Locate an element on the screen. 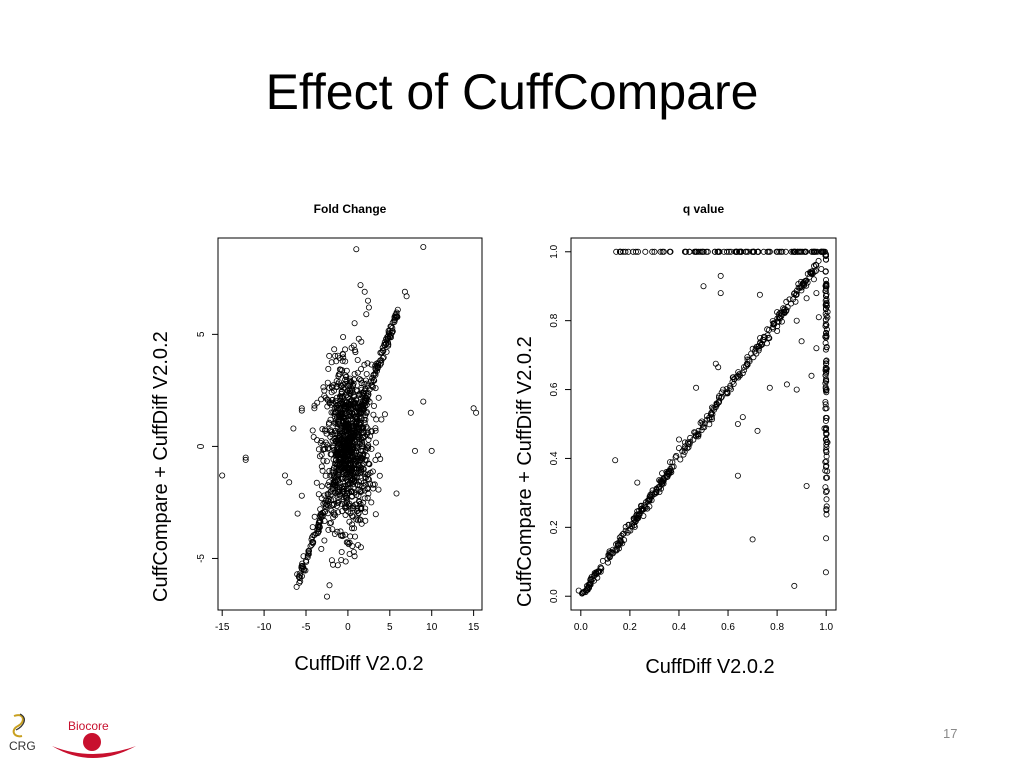 Image resolution: width=1024 pixels, height=768 pixels. y-tick-label-1-4: 0.8 is located at coordinates (554, 320).